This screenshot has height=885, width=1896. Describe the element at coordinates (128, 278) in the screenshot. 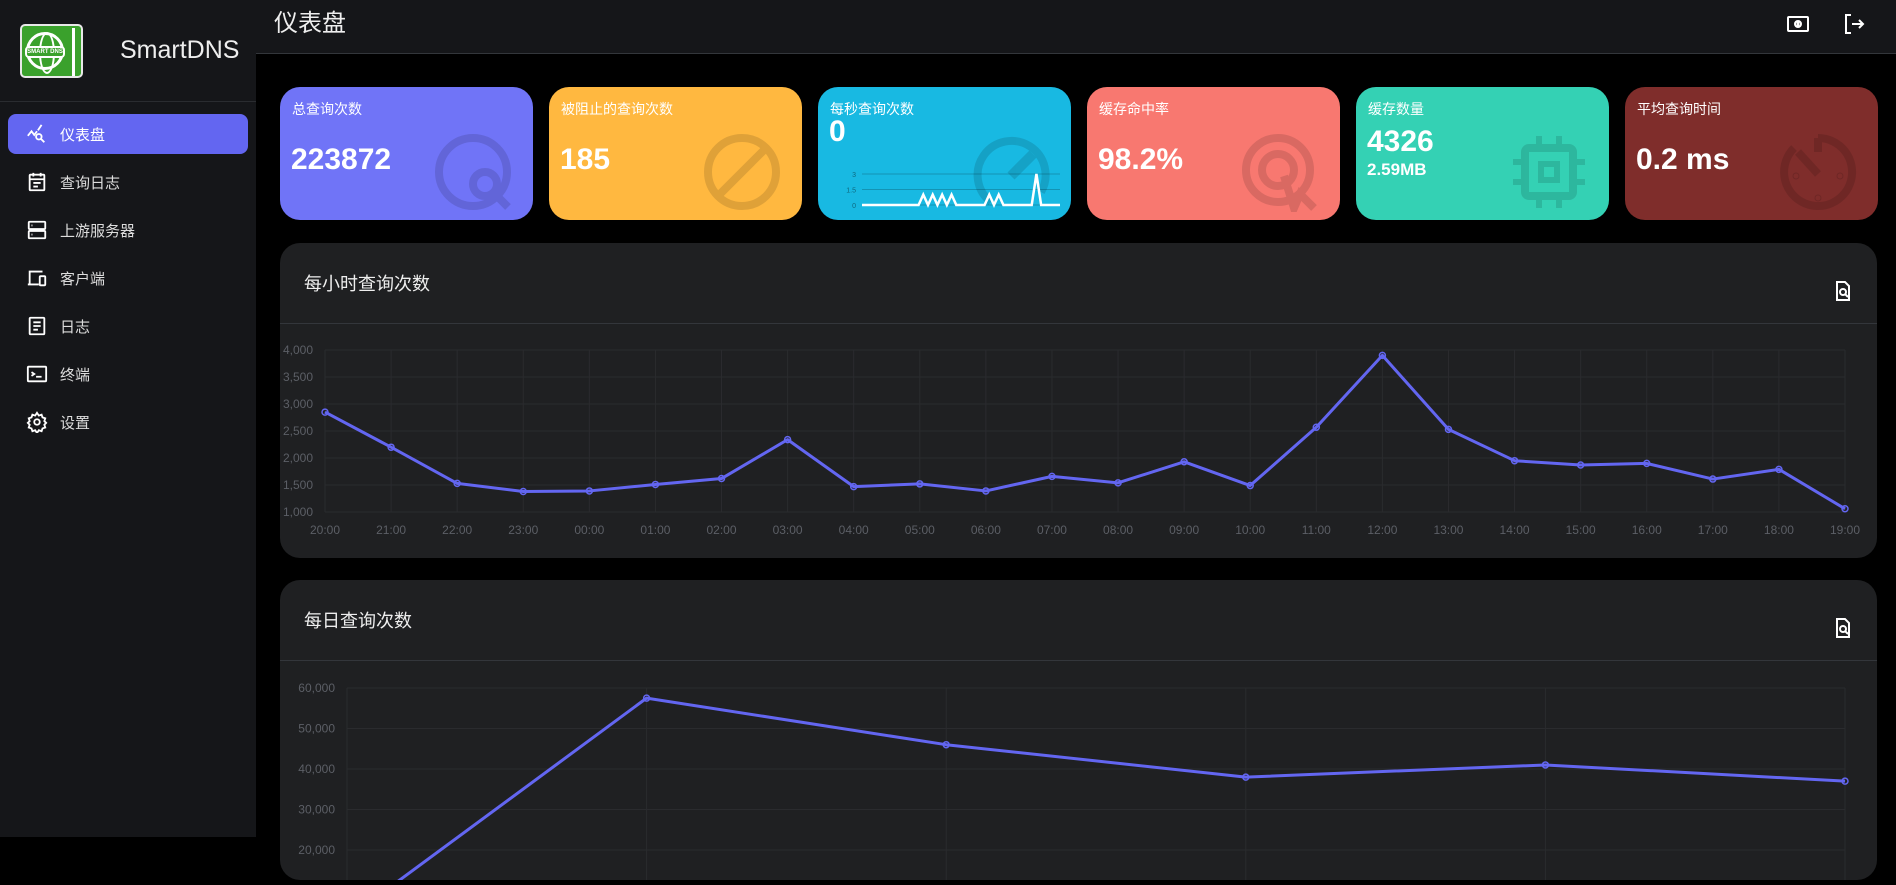

I see `sidebar-item-3: 客户端` at that location.